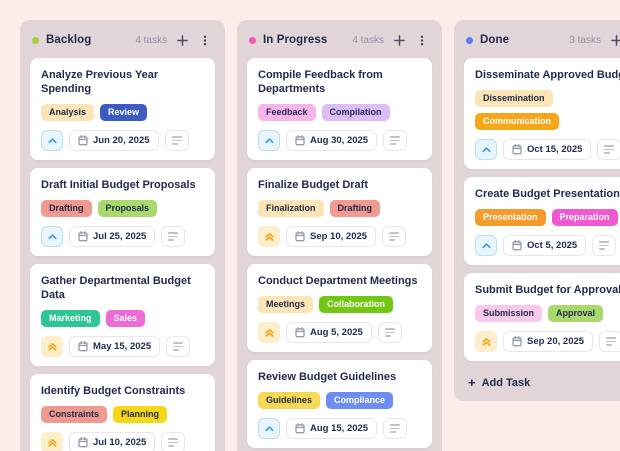 The height and width of the screenshot is (451, 620). What do you see at coordinates (547, 75) in the screenshot?
I see `task-title: Disseminate Approved Budget` at bounding box center [547, 75].